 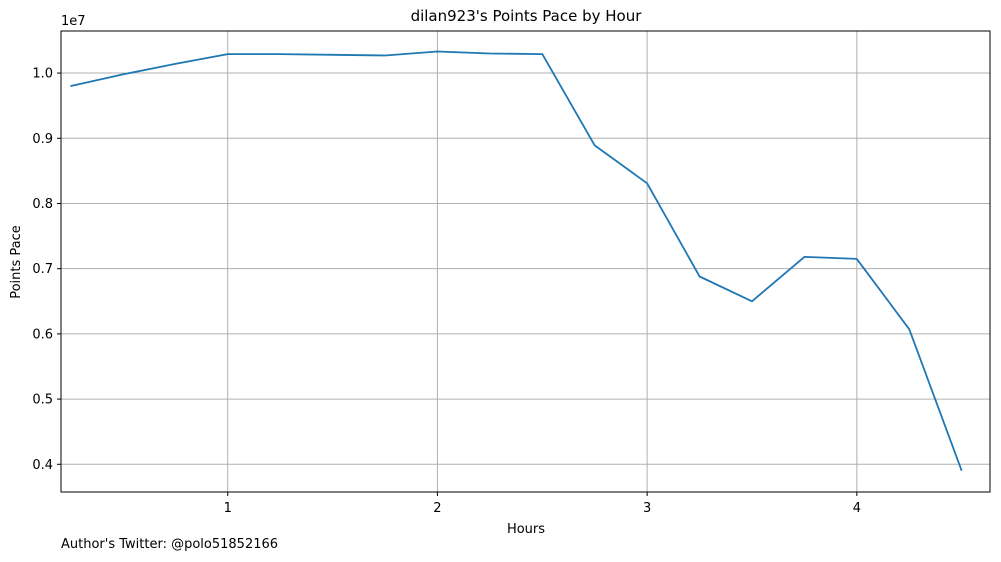 What do you see at coordinates (42, 465) in the screenshot?
I see `y-tick-label: 0.4` at bounding box center [42, 465].